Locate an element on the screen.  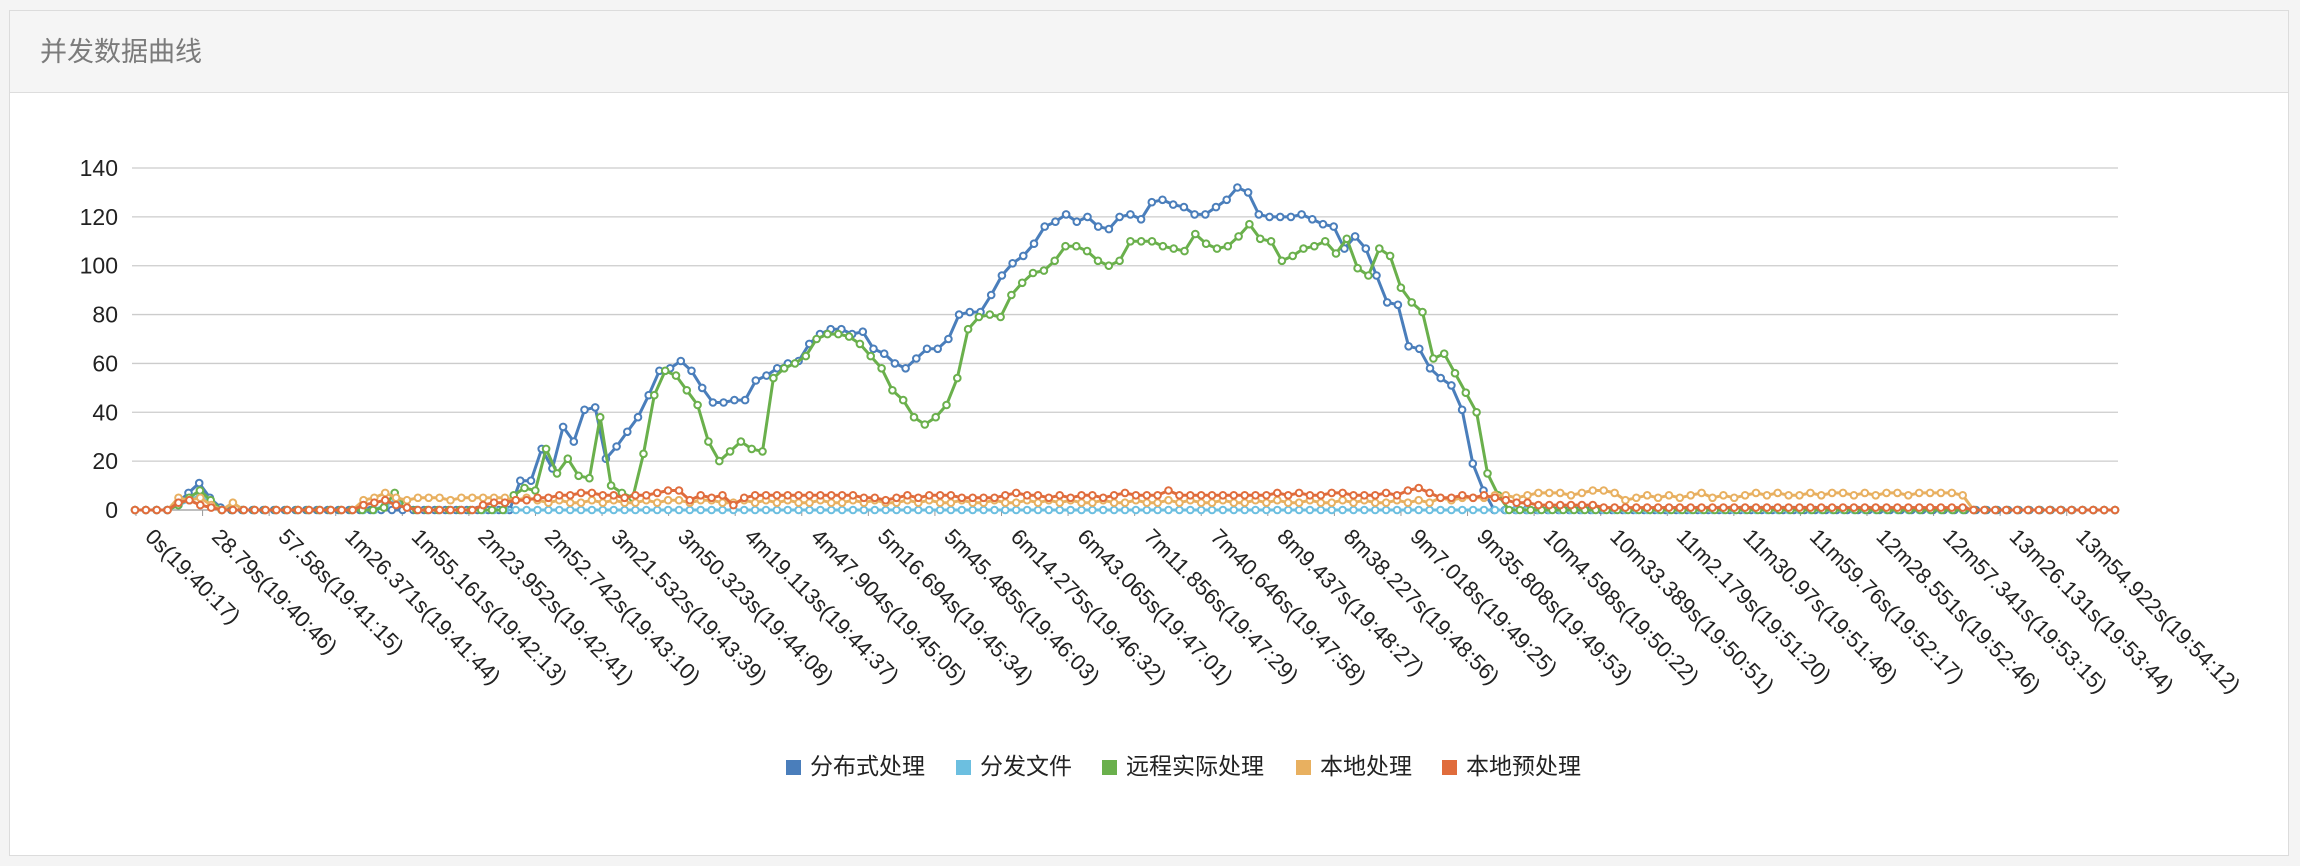
legend-item-label: 分发文件 is located at coordinates (1026, 767).